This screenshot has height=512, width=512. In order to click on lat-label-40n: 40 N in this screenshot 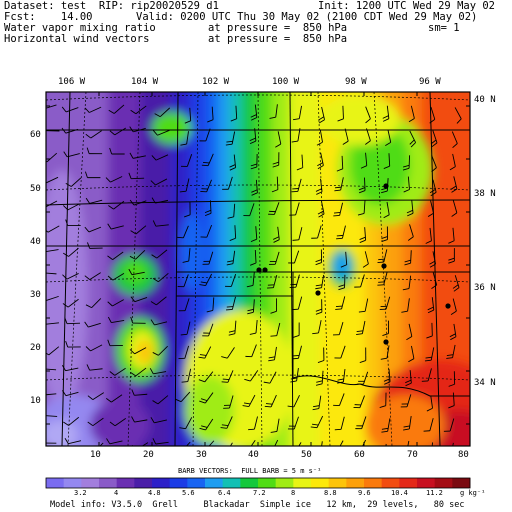, I will do `click(485, 100)`.